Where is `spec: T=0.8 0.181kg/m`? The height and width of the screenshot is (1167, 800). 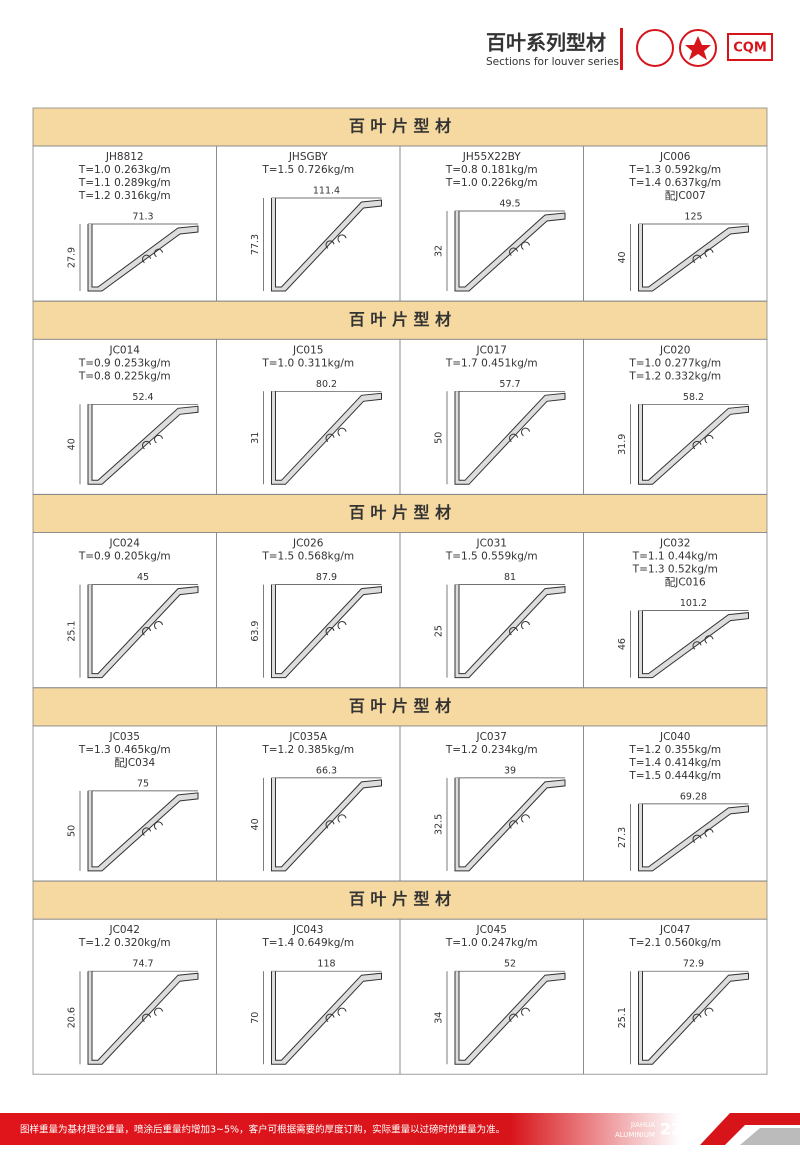
spec: T=0.8 0.181kg/m is located at coordinates (491, 170).